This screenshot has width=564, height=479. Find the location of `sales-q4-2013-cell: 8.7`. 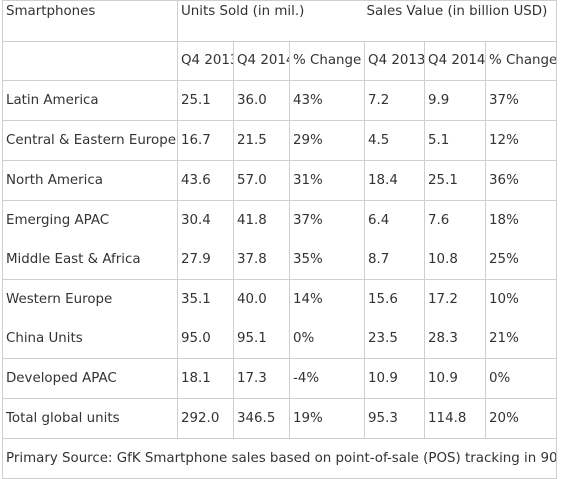

sales-q4-2013-cell: 8.7 is located at coordinates (395, 260).